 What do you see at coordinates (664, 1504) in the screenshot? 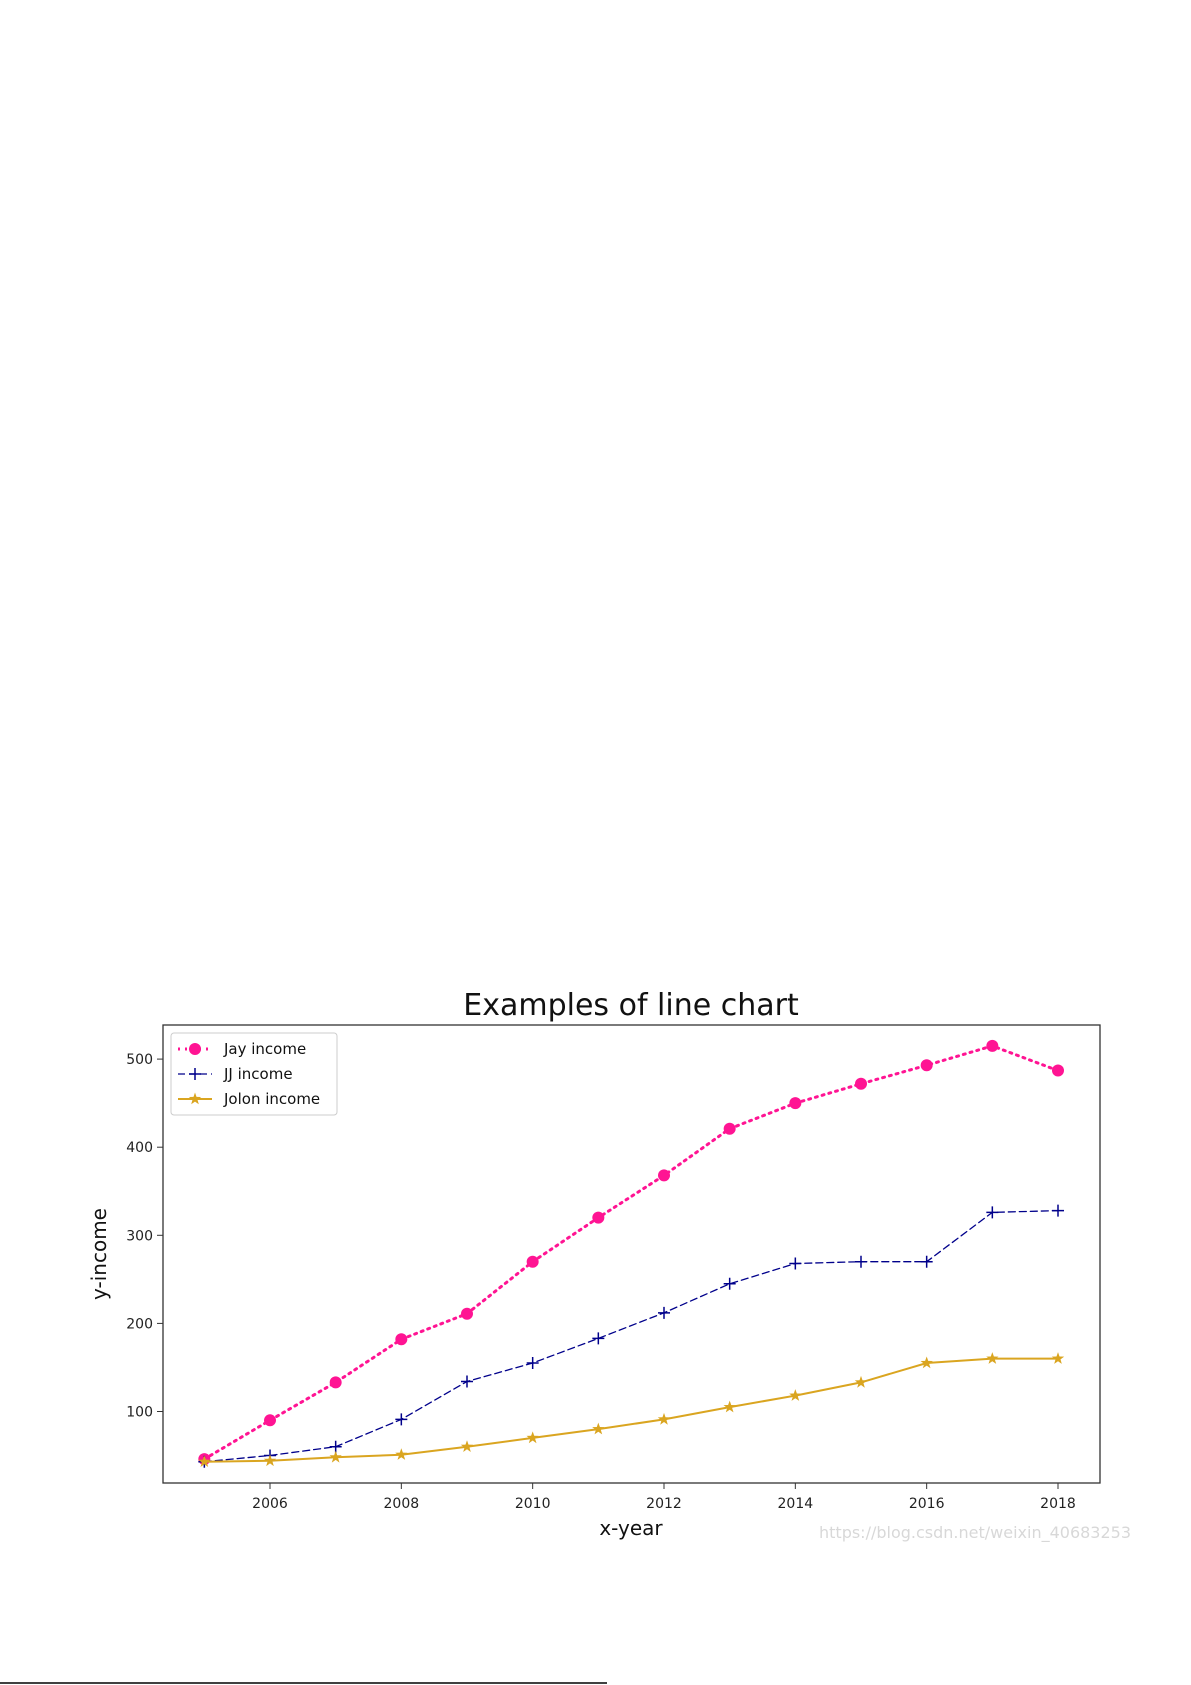
I see `x-tick-label: 2012` at bounding box center [664, 1504].